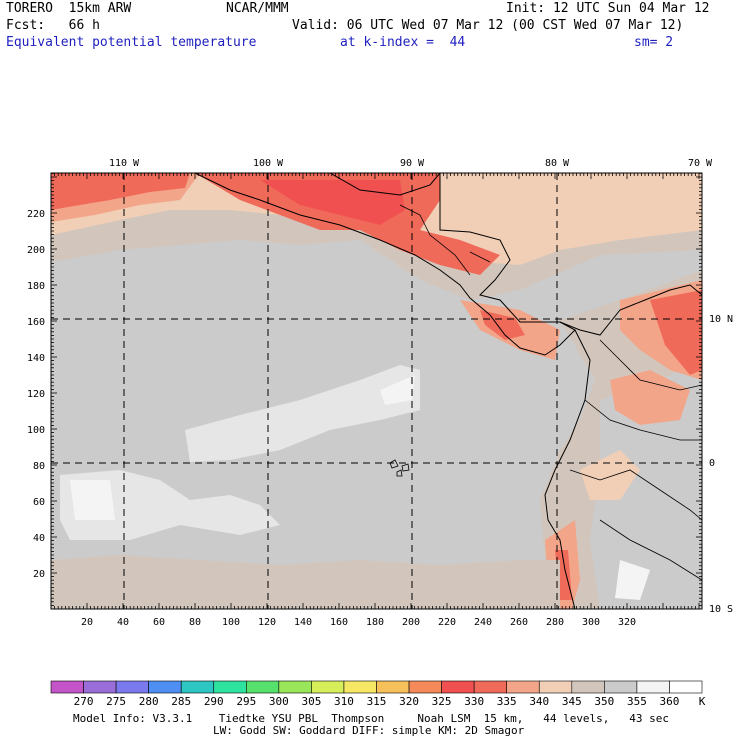  I want to click on x-tick-label: 240, so click(483, 622).